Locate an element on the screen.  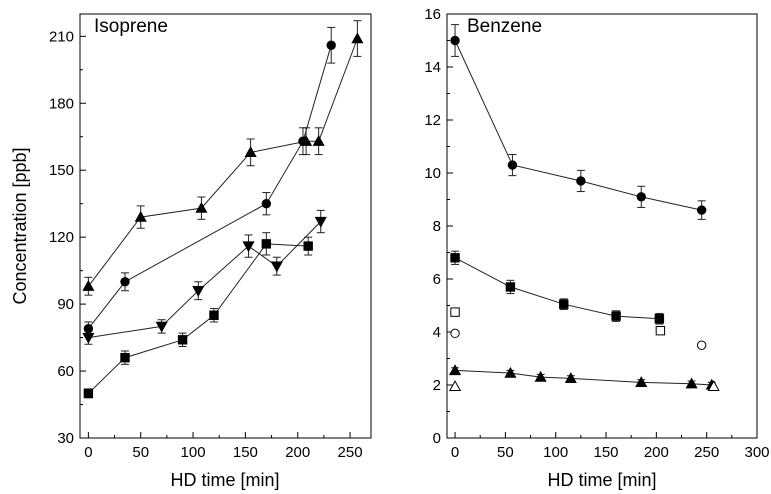
y-tick-label: 6 is located at coordinates (437, 279).